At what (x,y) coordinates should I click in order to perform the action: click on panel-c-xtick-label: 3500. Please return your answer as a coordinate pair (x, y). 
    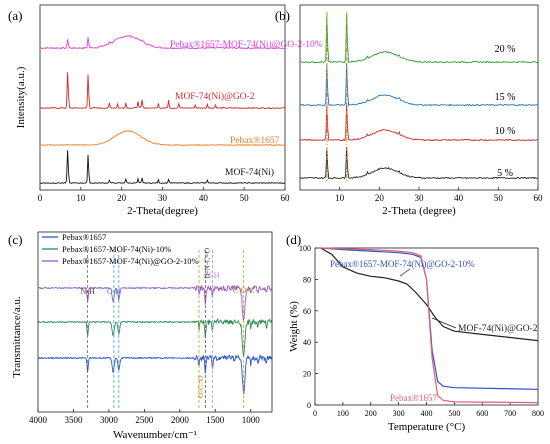
    Looking at the image, I should click on (73, 420).